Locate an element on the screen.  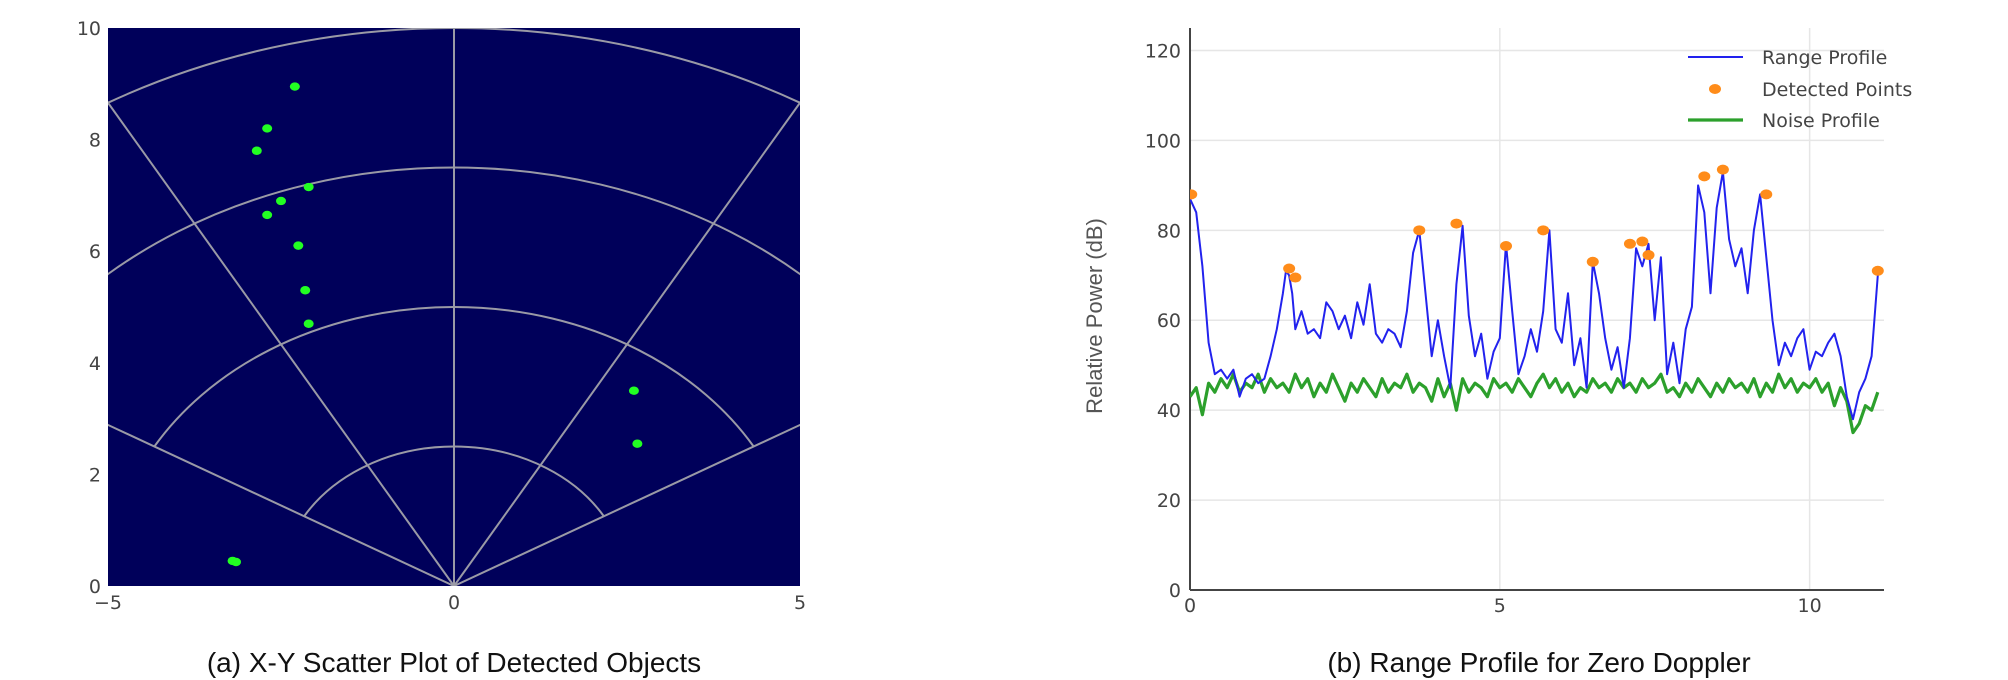
legend-label: Range Profile is located at coordinates (1824, 58).